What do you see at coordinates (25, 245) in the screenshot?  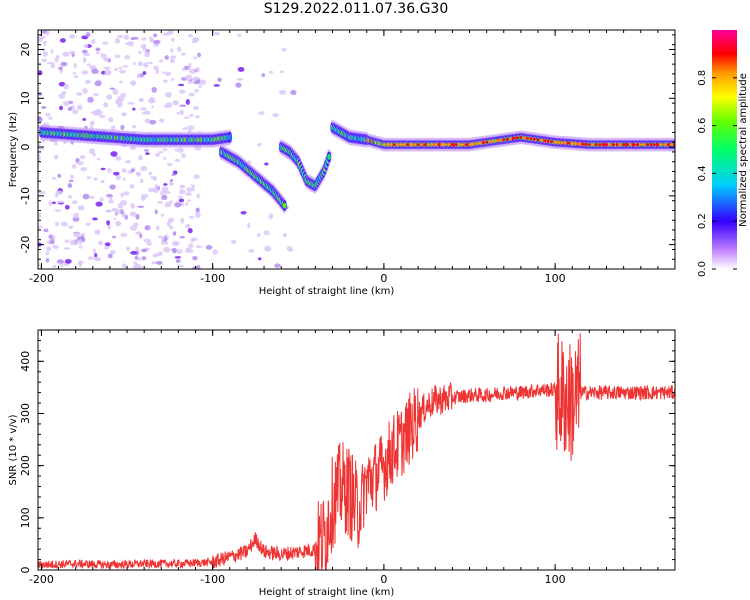 I see `y-tick-label: -20` at bounding box center [25, 245].